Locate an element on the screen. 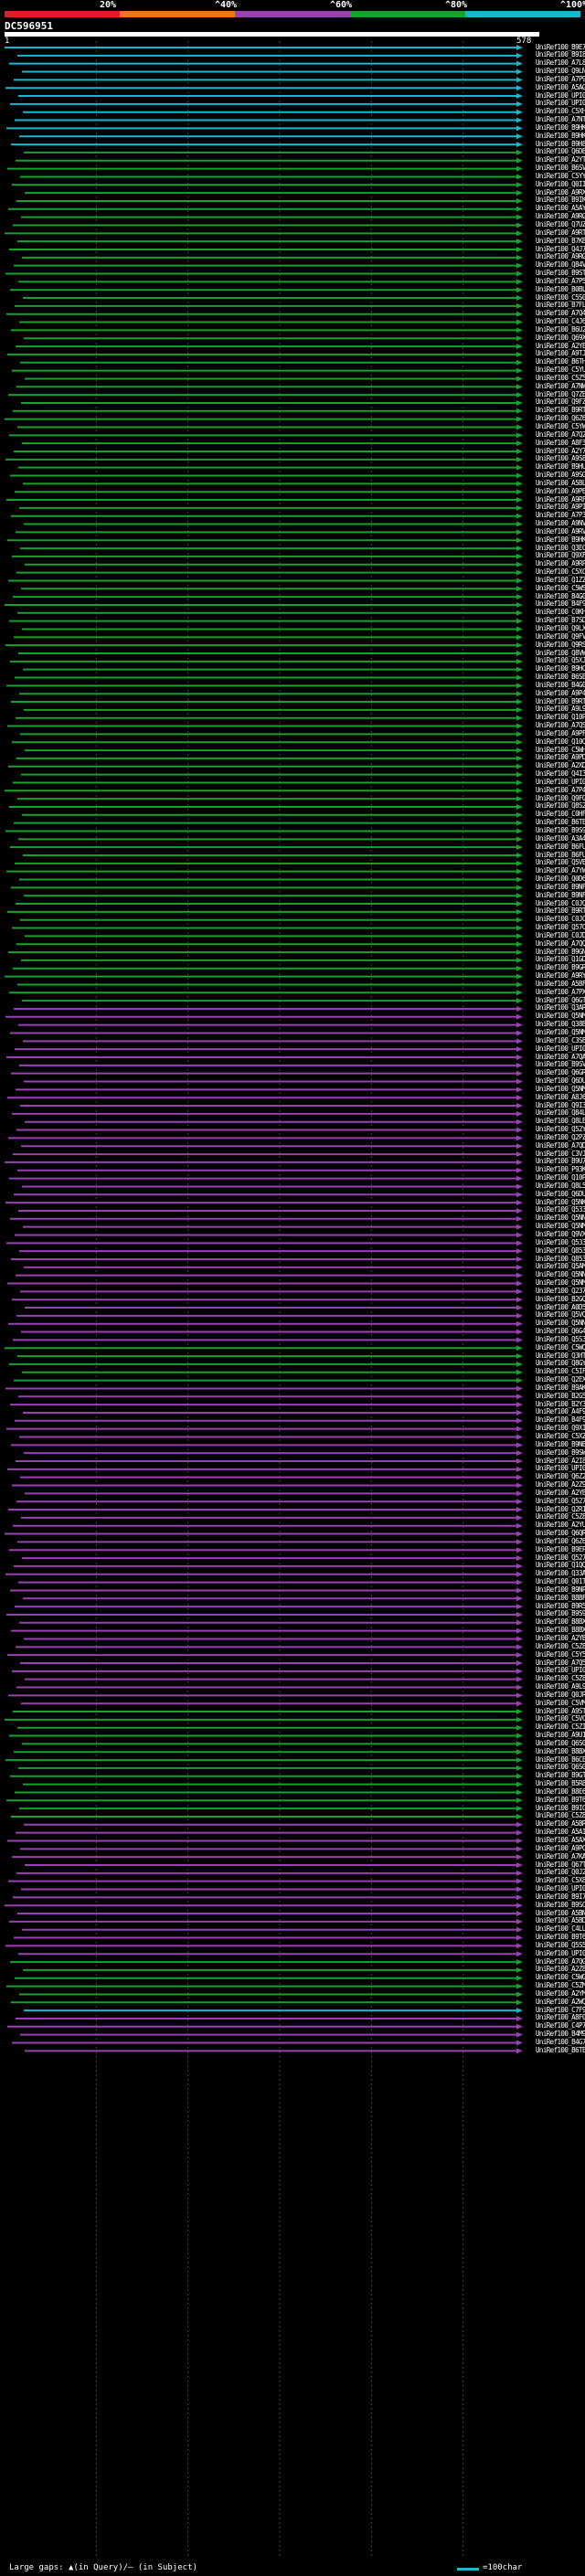 Image resolution: width=585 pixels, height=2576 pixels. hit-label: UniRef100_Q9RSH6 is located at coordinates (561, 644).